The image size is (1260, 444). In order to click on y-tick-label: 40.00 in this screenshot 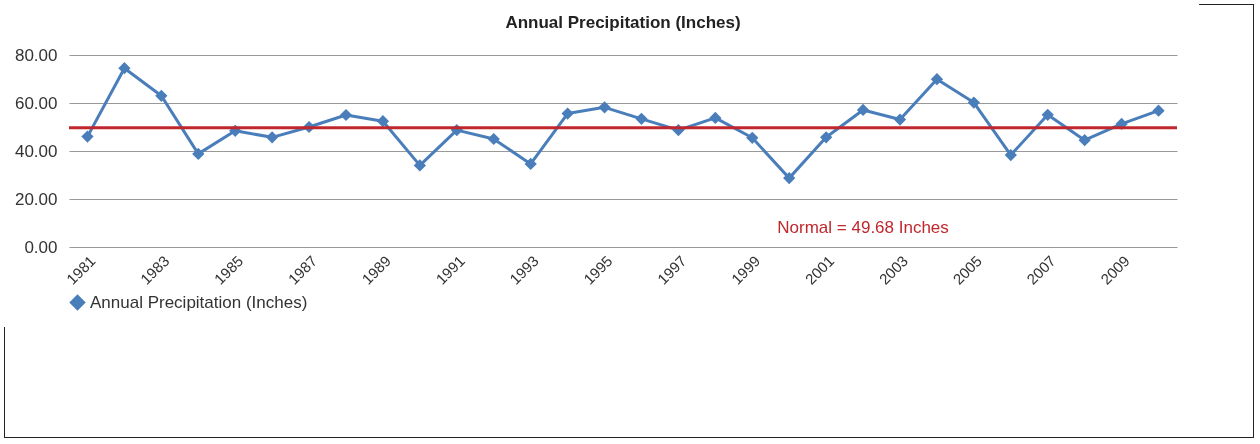, I will do `click(36, 151)`.